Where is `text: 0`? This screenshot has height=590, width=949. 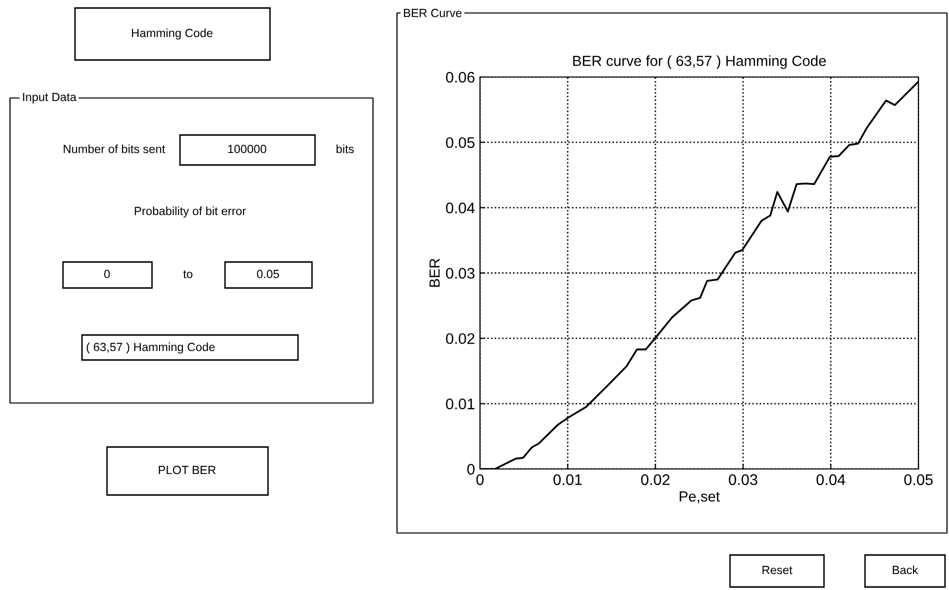 text: 0 is located at coordinates (107, 274).